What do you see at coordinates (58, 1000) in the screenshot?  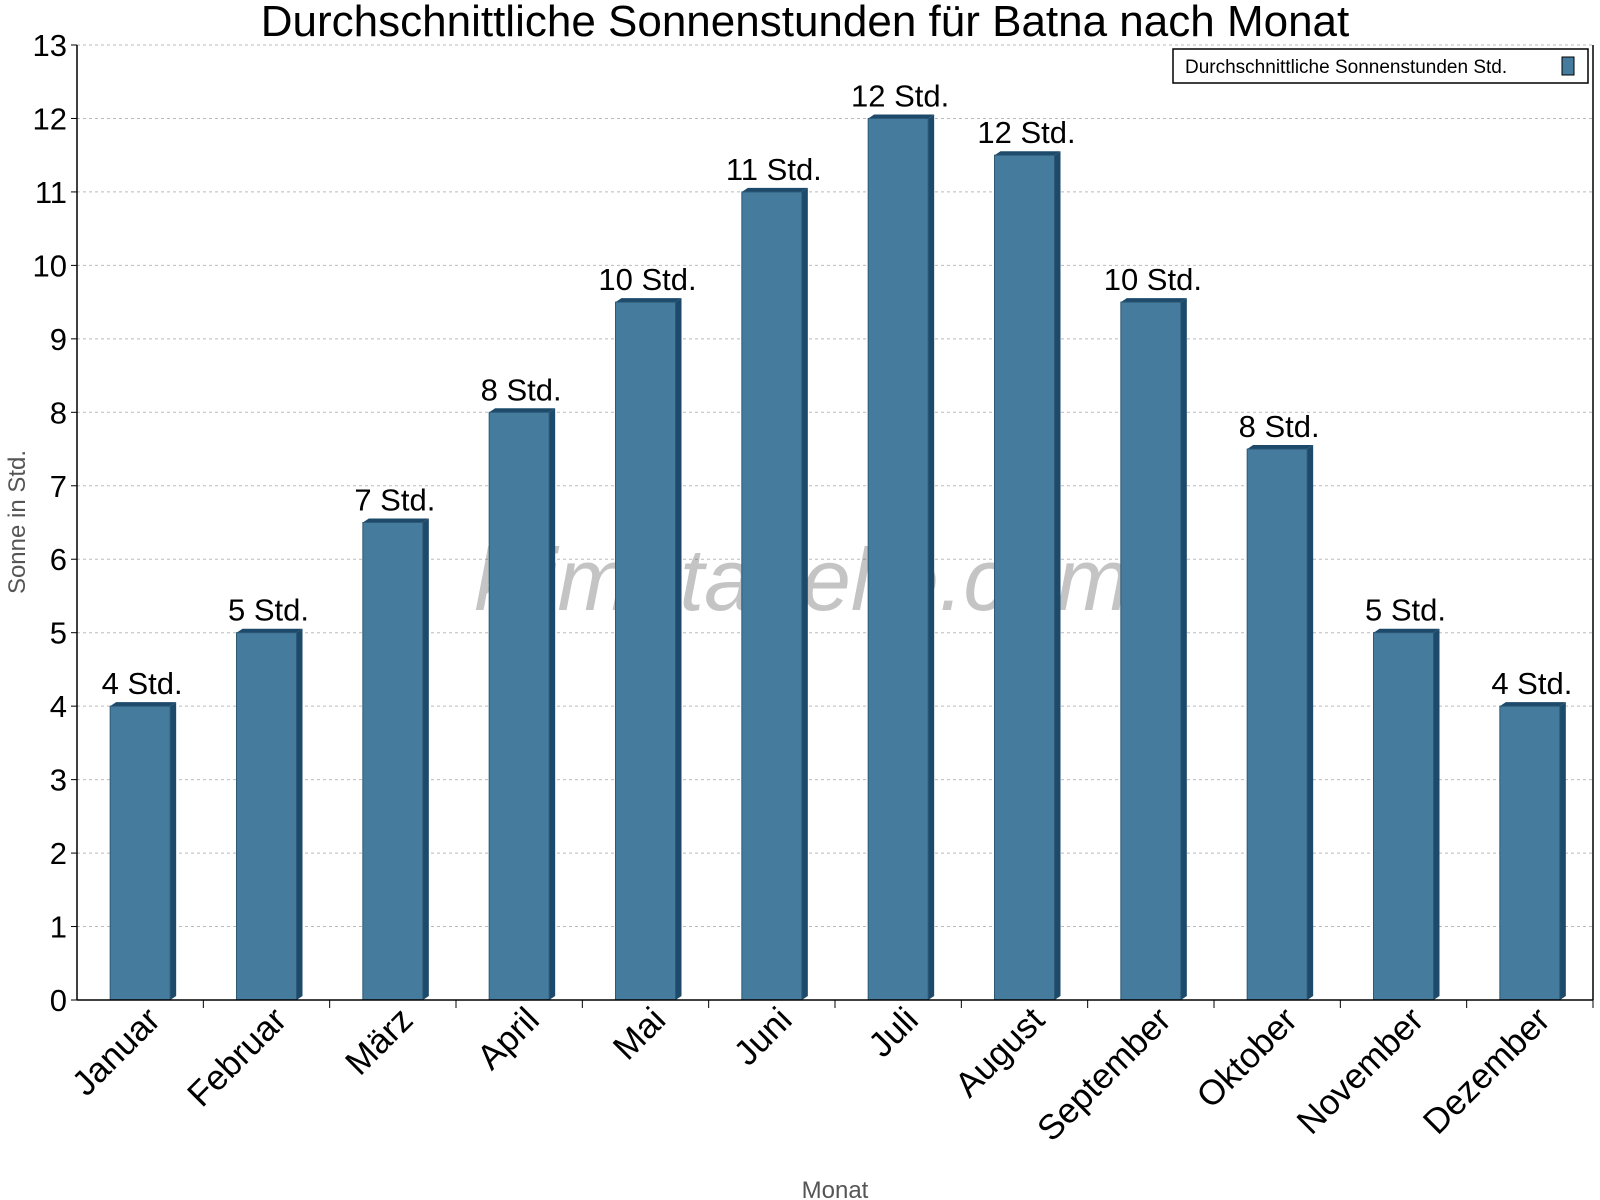 I see `y-tick-label: 0` at bounding box center [58, 1000].